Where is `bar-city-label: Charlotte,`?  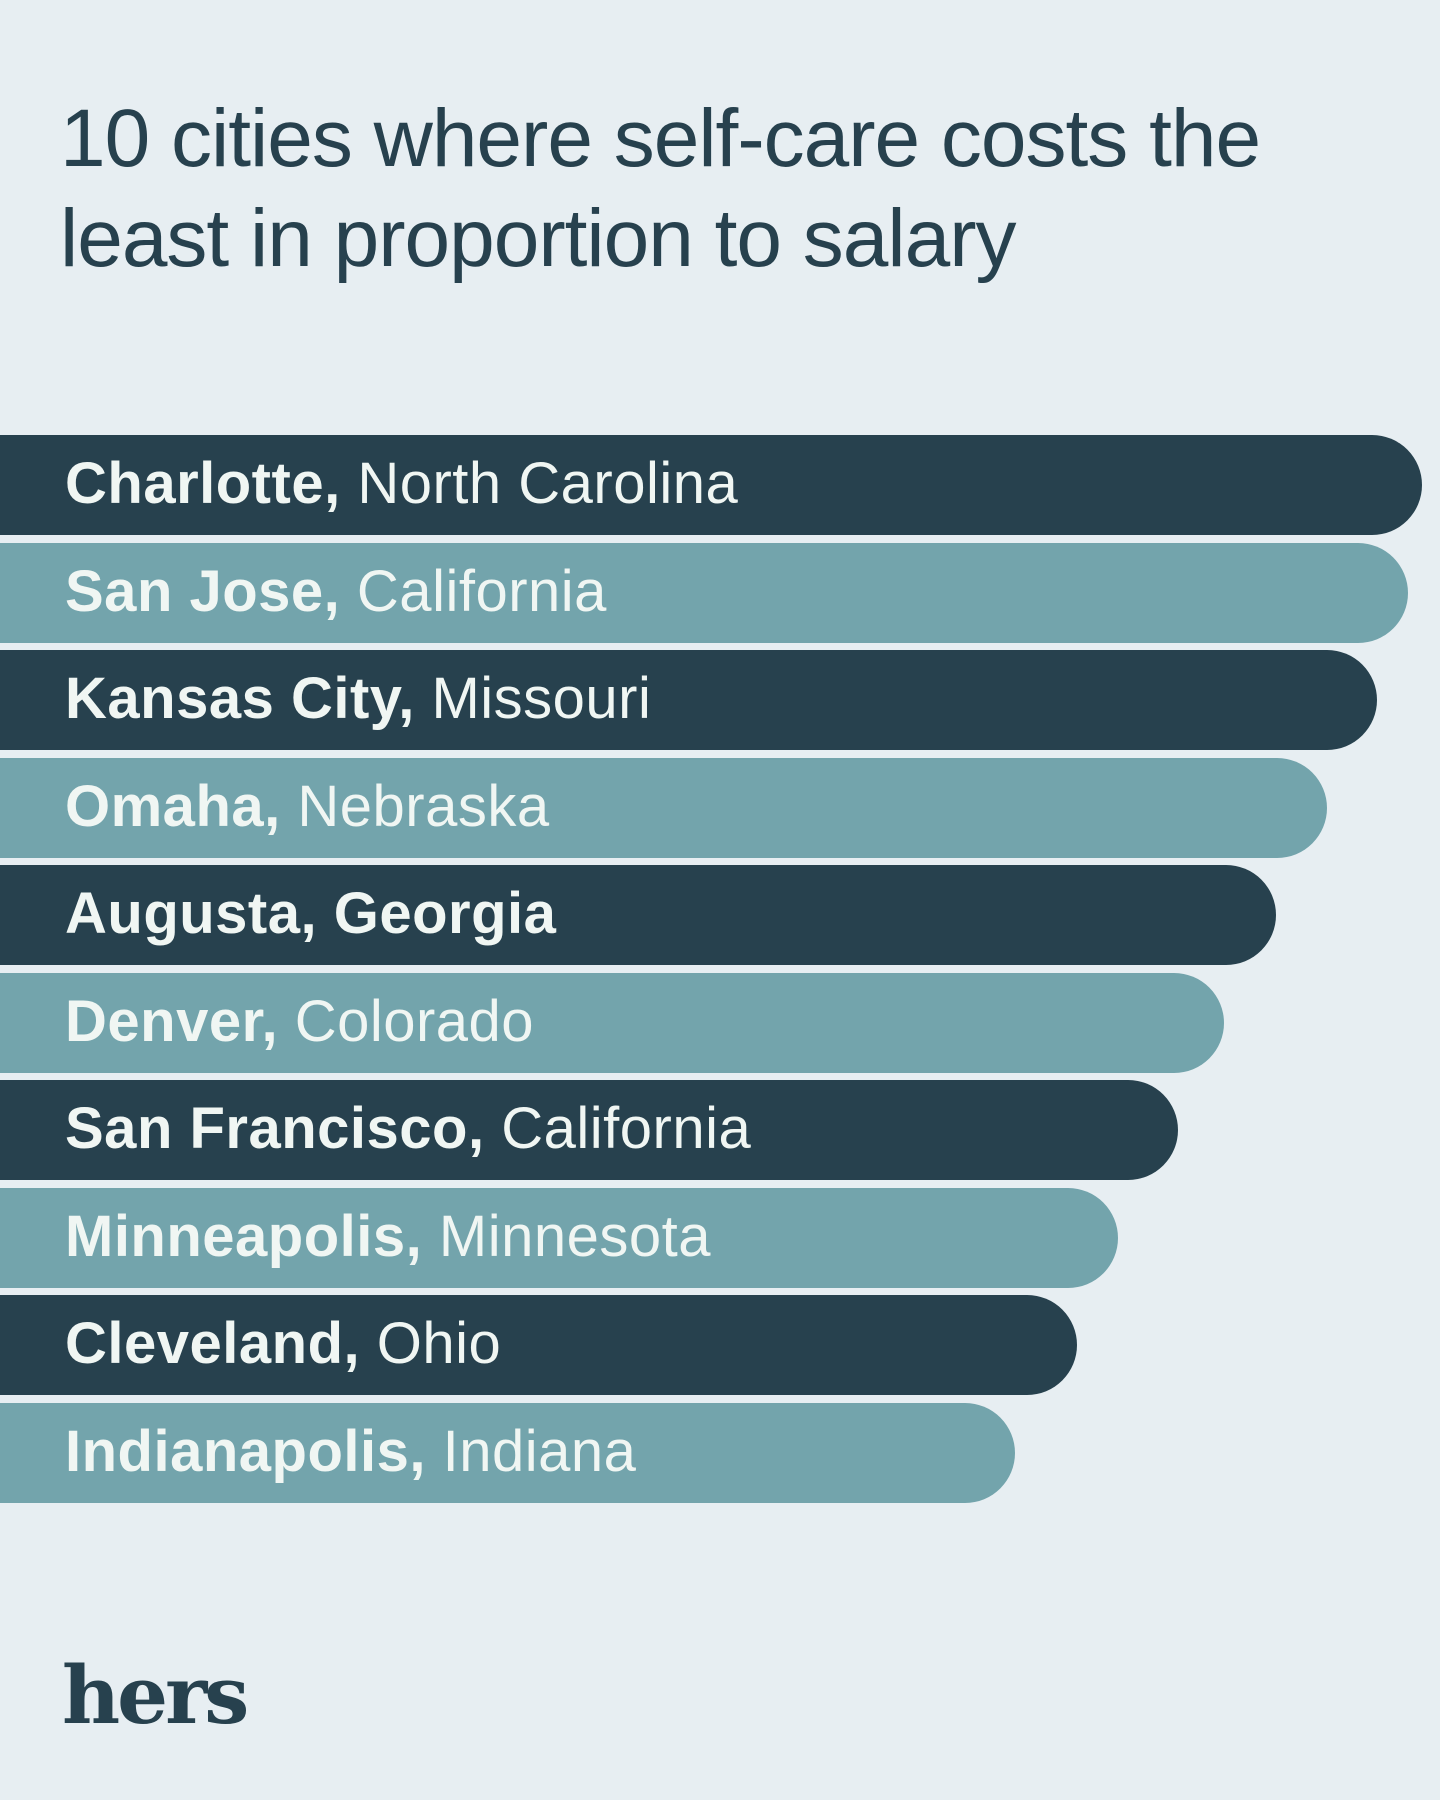
bar-city-label: Charlotte, is located at coordinates (211, 483).